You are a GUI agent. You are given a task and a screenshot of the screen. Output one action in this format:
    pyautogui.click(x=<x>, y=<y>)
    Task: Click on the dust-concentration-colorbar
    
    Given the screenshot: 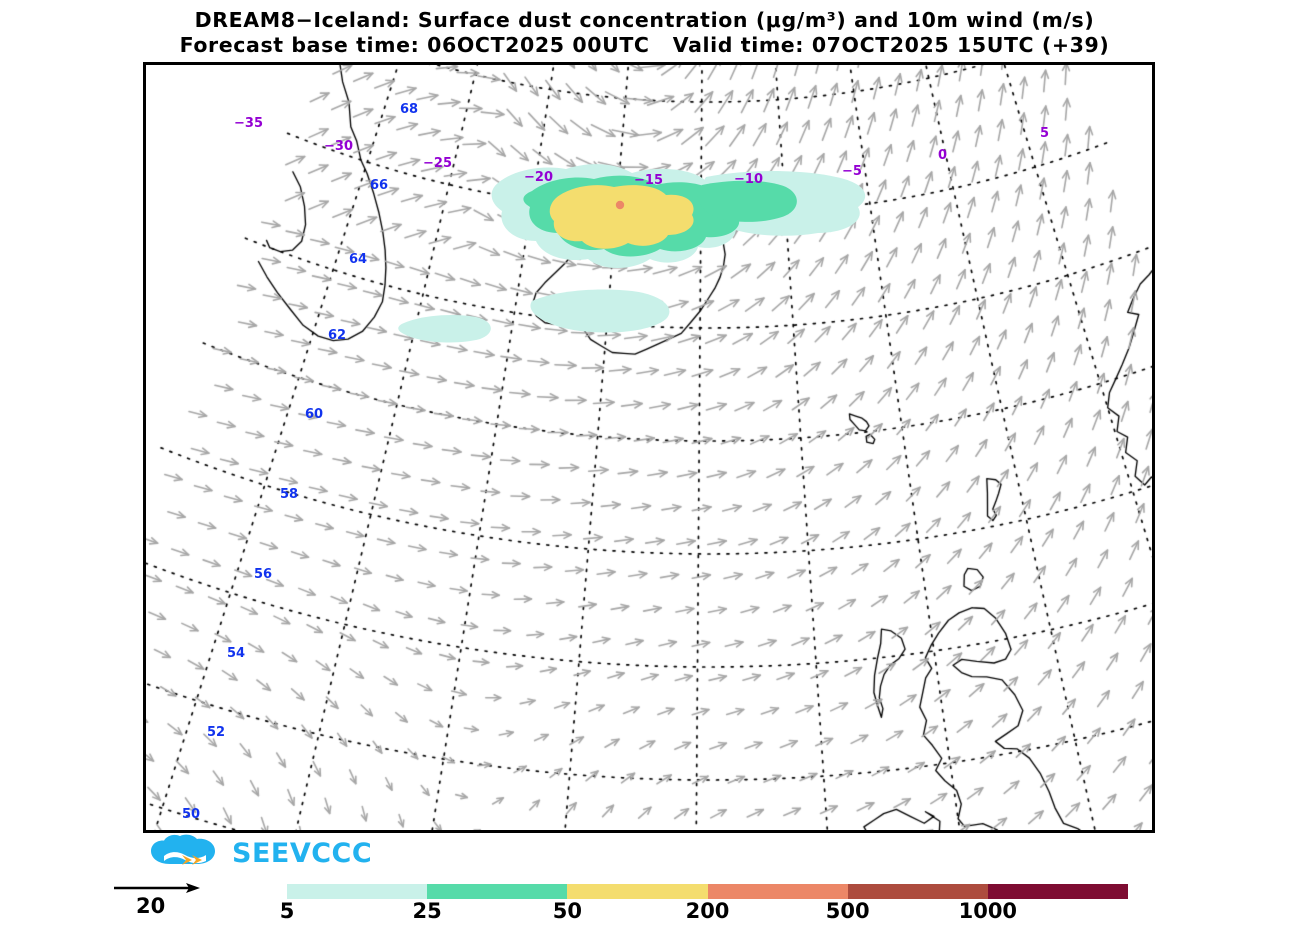 What is the action you would take?
    pyautogui.click(x=708, y=891)
    